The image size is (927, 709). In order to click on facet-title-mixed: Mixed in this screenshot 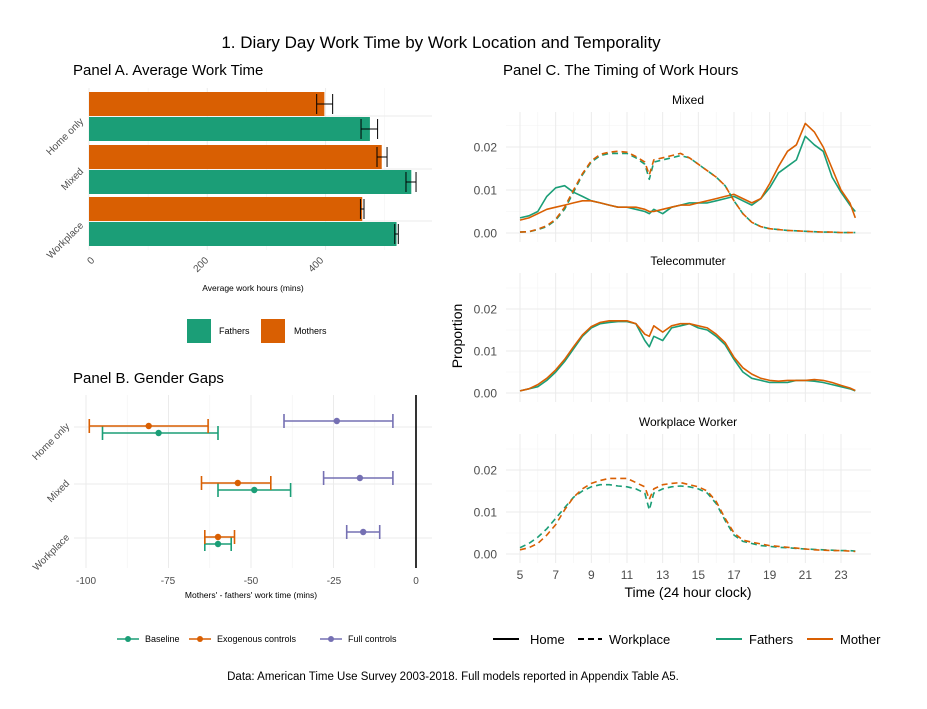, I will do `click(688, 100)`.